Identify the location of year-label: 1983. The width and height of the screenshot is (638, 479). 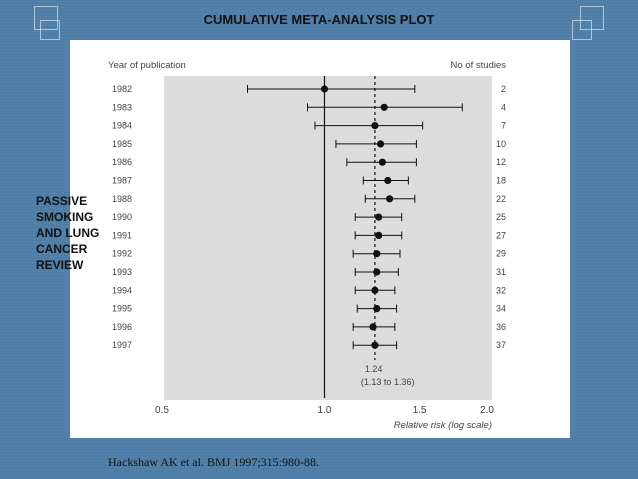
(122, 107).